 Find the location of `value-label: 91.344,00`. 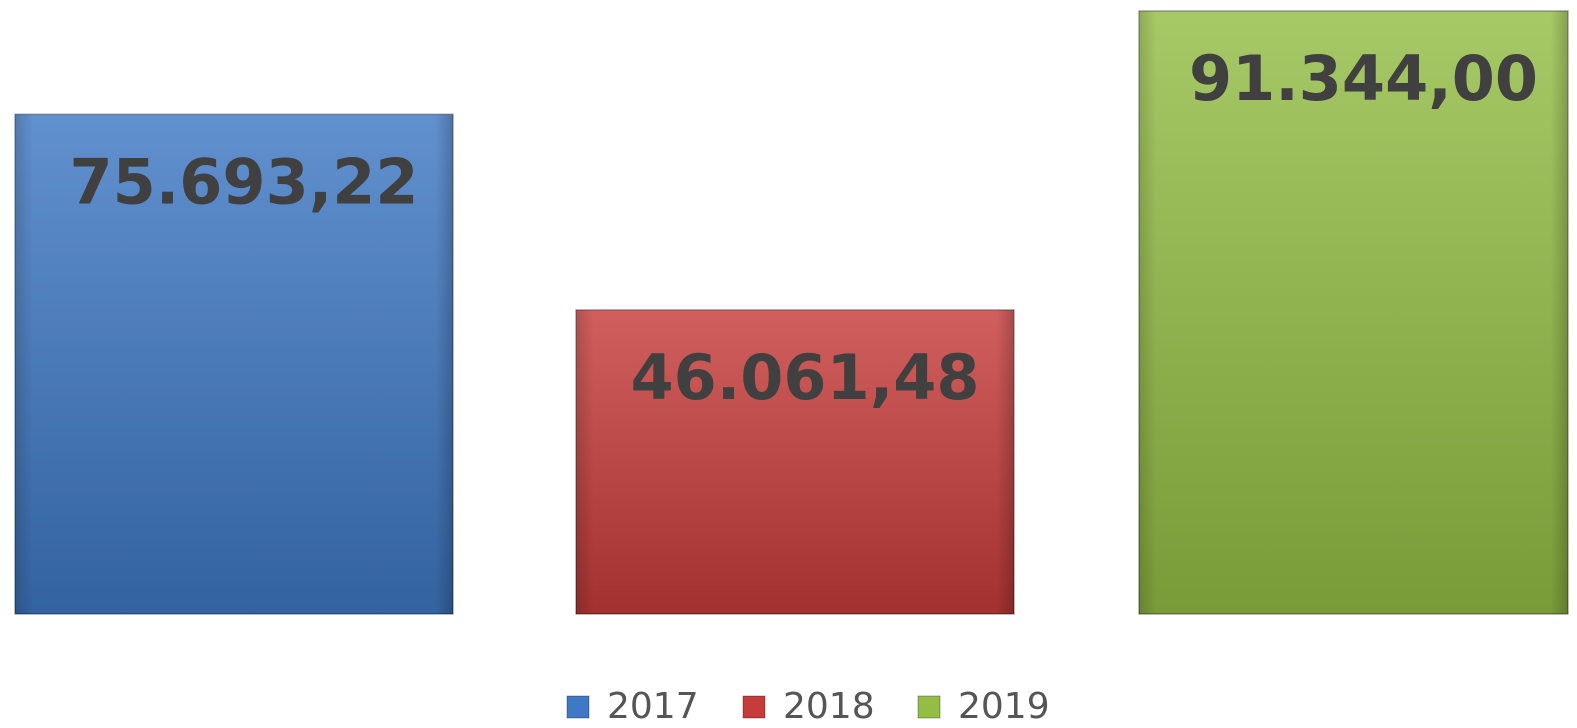

value-label: 91.344,00 is located at coordinates (1363, 78).